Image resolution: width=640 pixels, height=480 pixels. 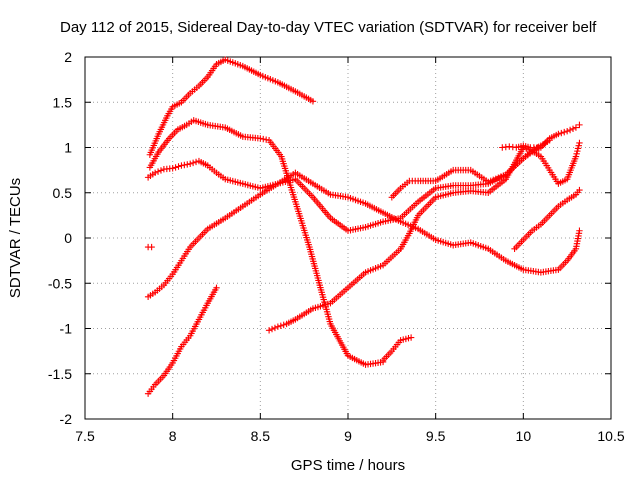 I want to click on y-tick-label: 1.5, so click(x=63, y=102).